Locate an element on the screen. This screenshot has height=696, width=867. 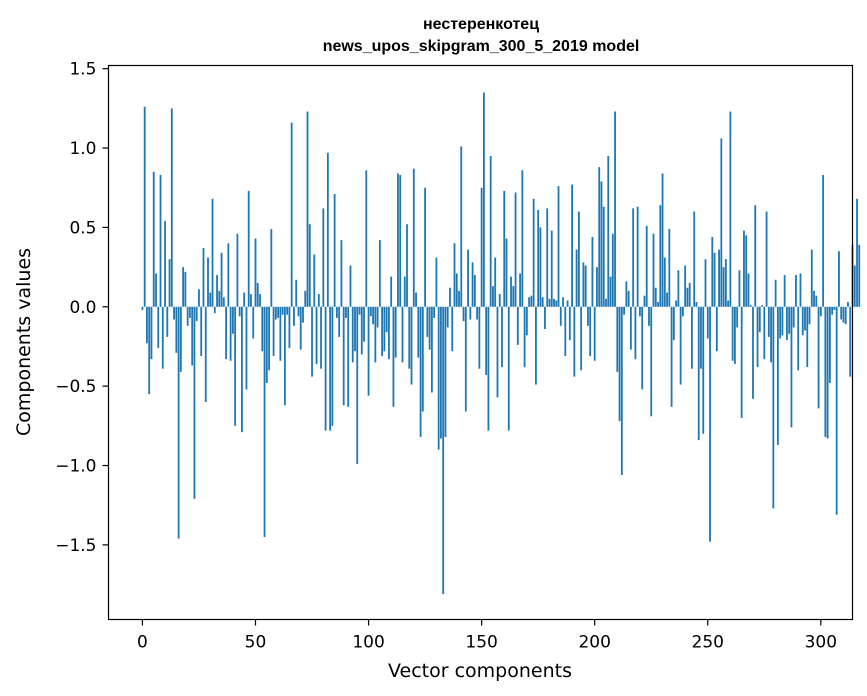
x-axis-ticks: 0 50 100 150 200 250 300 is located at coordinates (487, 636).